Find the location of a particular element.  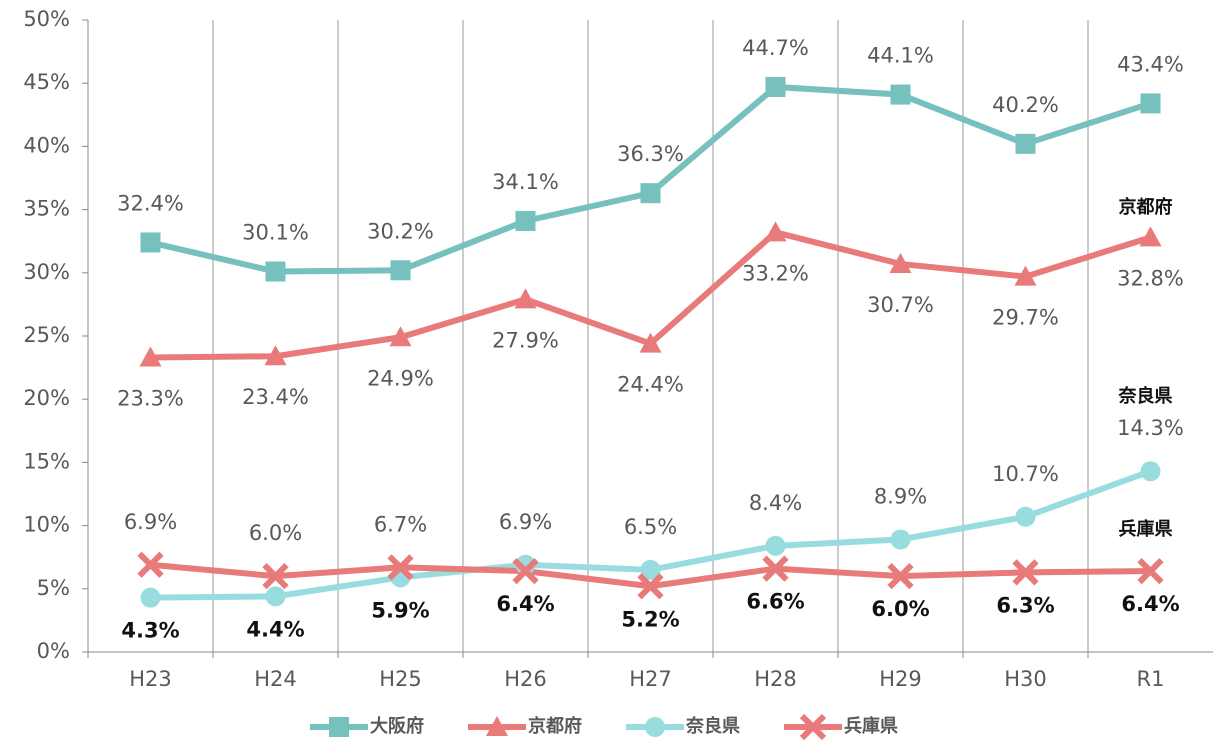

y-tick-label: 10% is located at coordinates (46, 525).